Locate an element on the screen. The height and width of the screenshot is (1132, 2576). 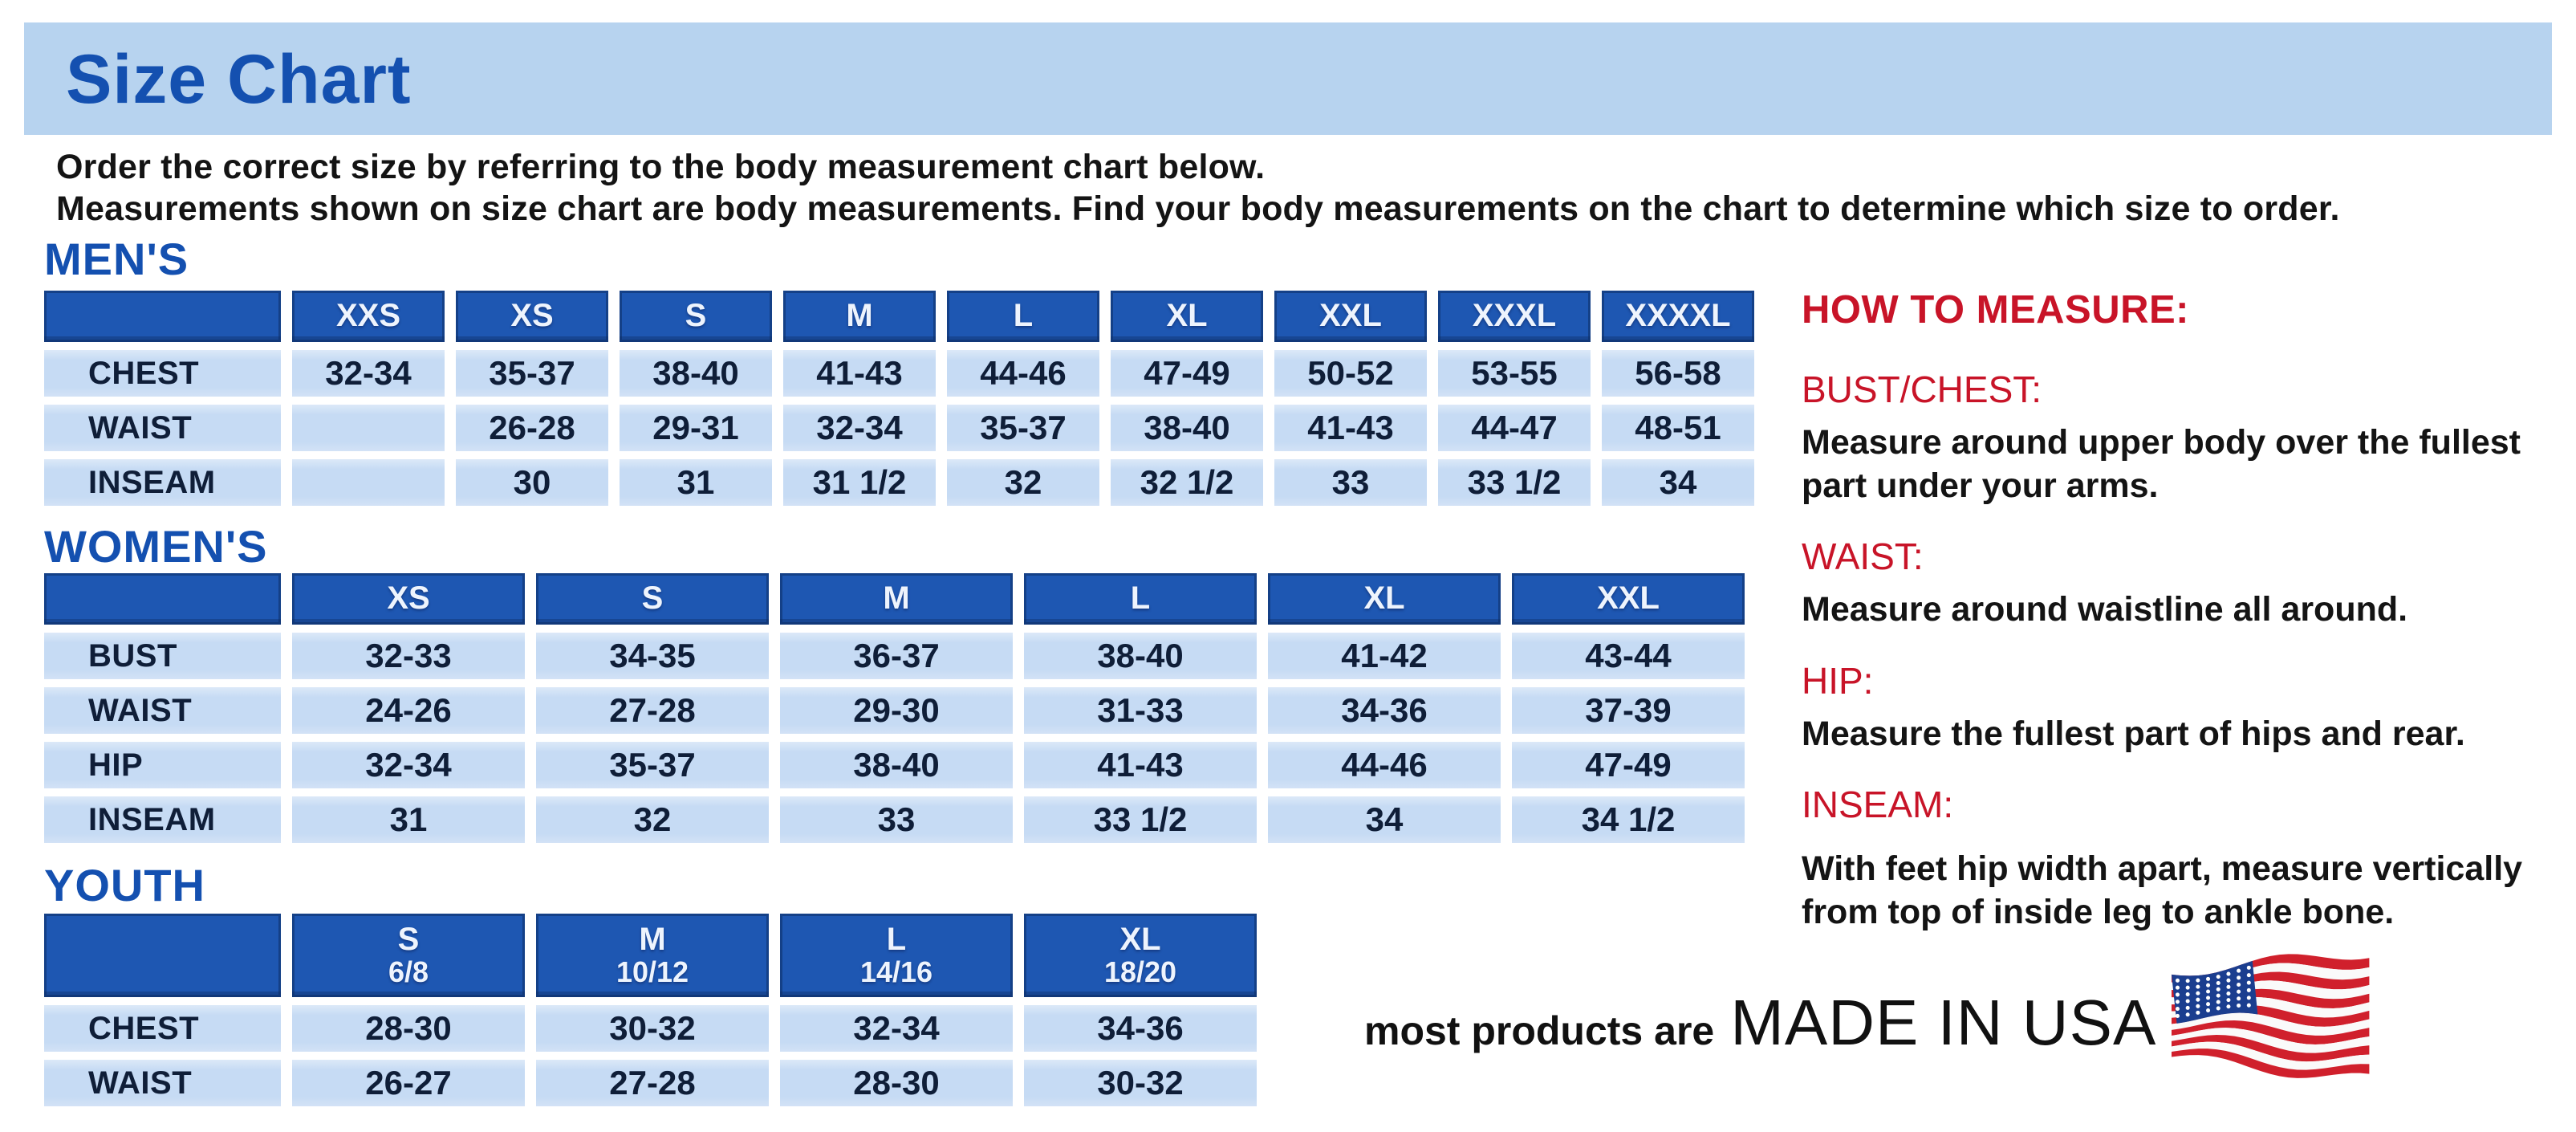
size-column-header: XXS is located at coordinates (369, 316).